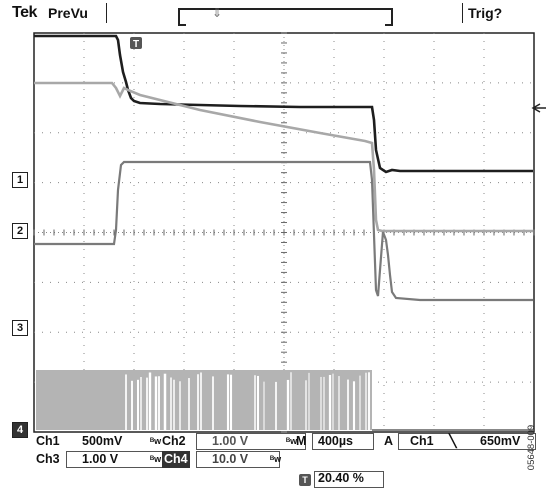 The image size is (555, 489). I want to click on ch4-scale-box, so click(238, 459).